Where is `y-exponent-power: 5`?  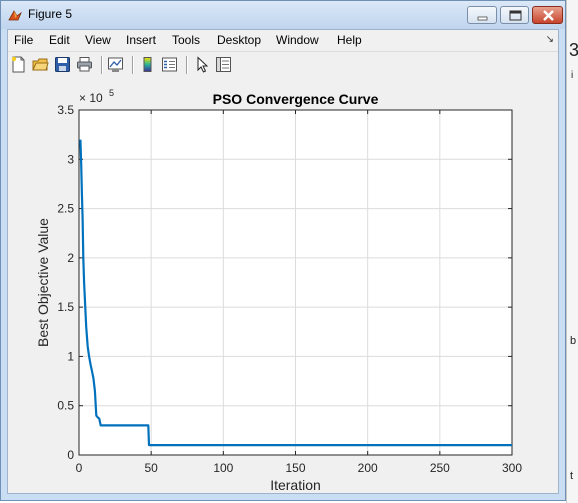
y-exponent-power: 5 is located at coordinates (111, 93).